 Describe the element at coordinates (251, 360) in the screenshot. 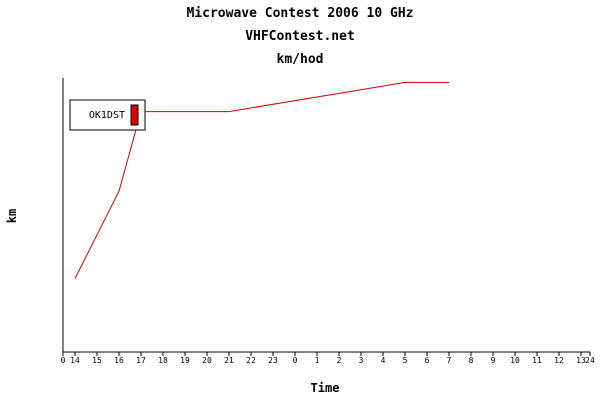

I see `x-tick-label: 22` at that location.